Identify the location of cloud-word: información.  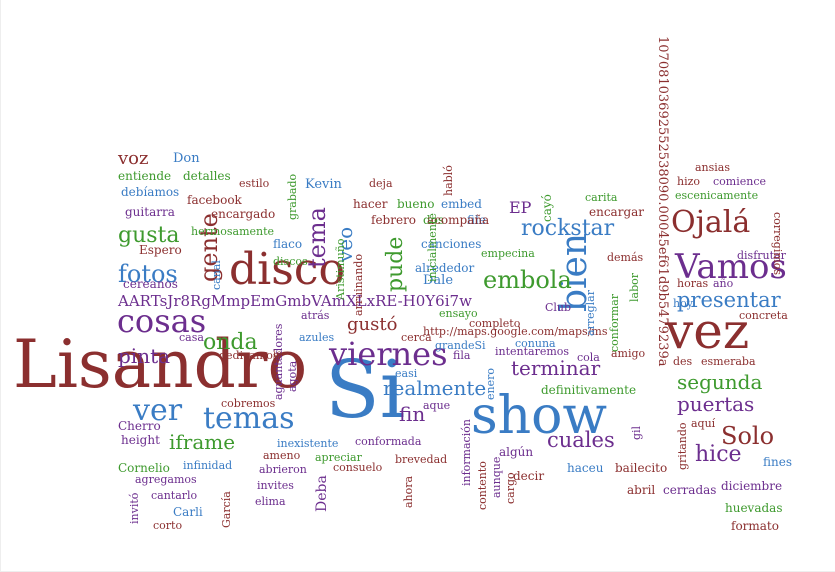
(466, 452).